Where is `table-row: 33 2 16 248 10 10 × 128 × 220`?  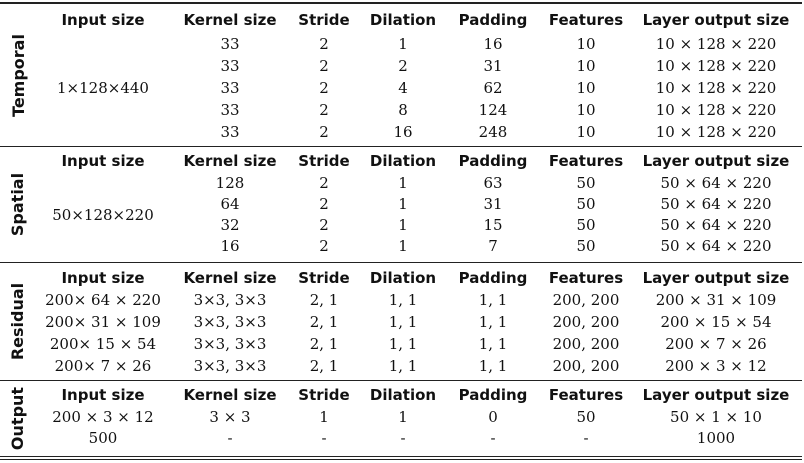 table-row: 33 2 16 248 10 10 × 128 × 220 is located at coordinates (402, 132).